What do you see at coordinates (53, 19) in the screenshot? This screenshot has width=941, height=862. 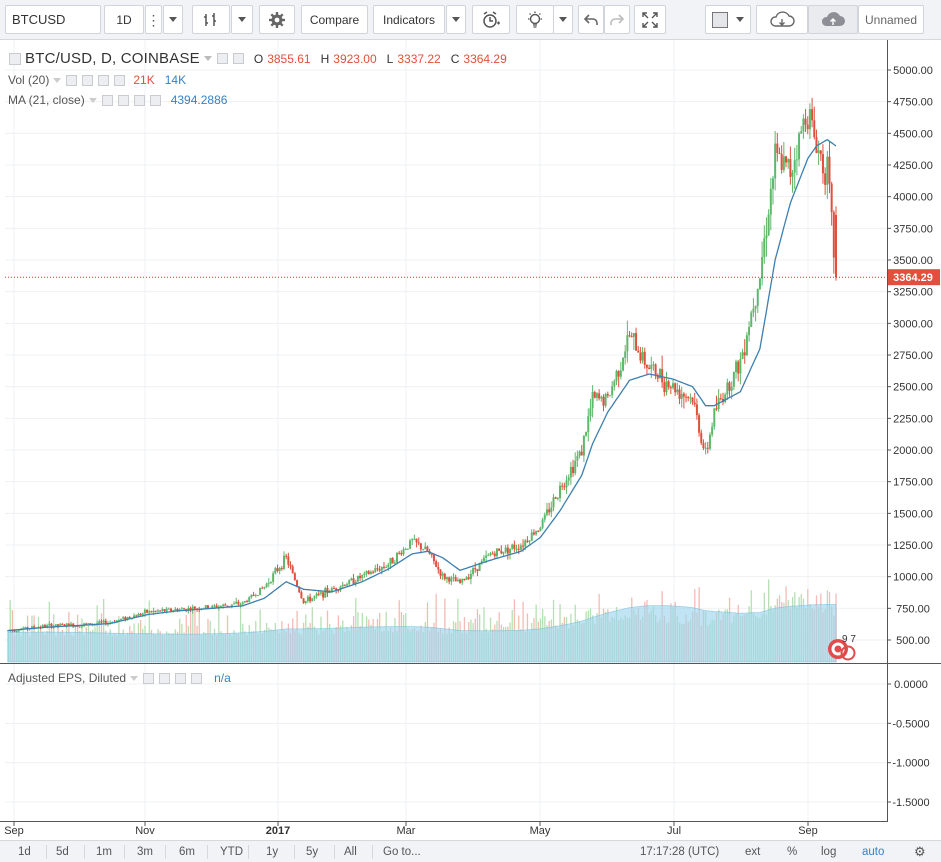 I see `symbol-input: BTCUSD` at bounding box center [53, 19].